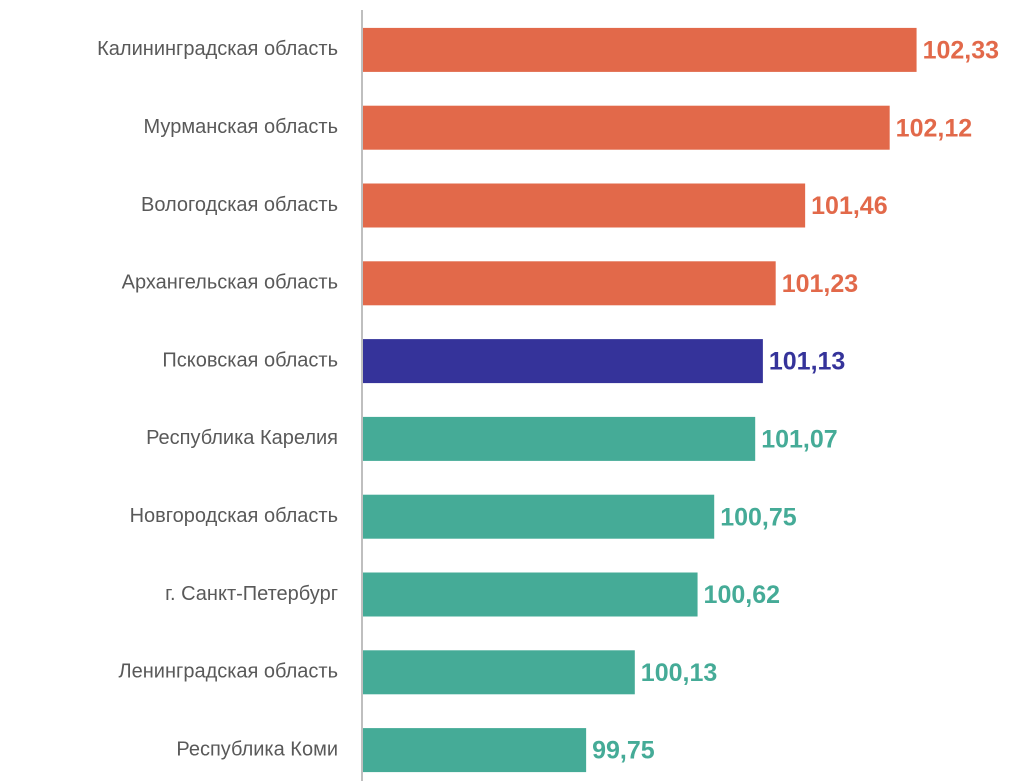 The width and height of the screenshot is (1028, 781). I want to click on category-label: Архангельская область, so click(230, 283).